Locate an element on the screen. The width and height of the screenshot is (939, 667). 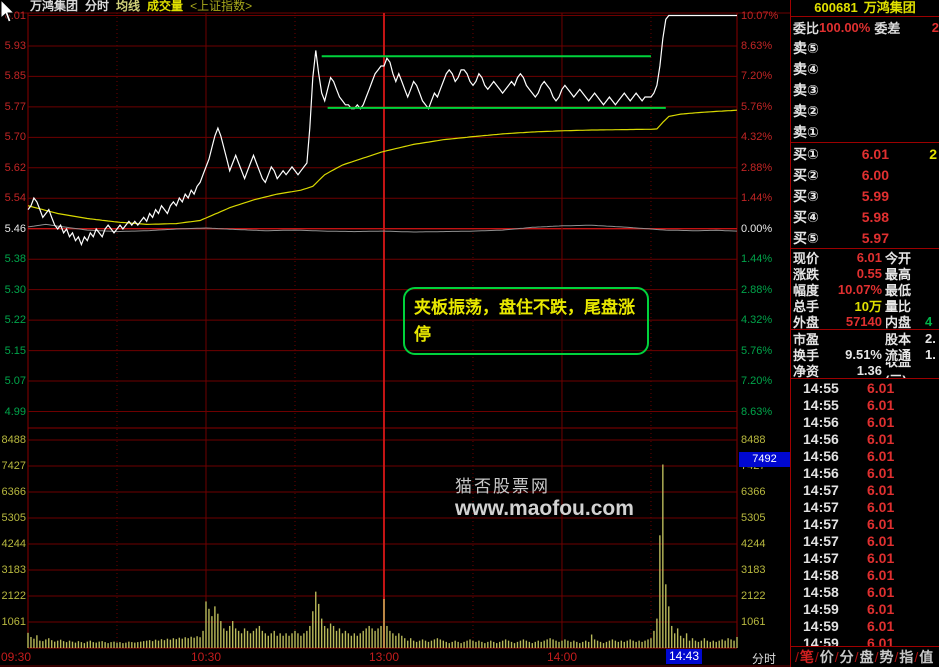
tick-row: 14:58 6.01 is located at coordinates (865, 591).